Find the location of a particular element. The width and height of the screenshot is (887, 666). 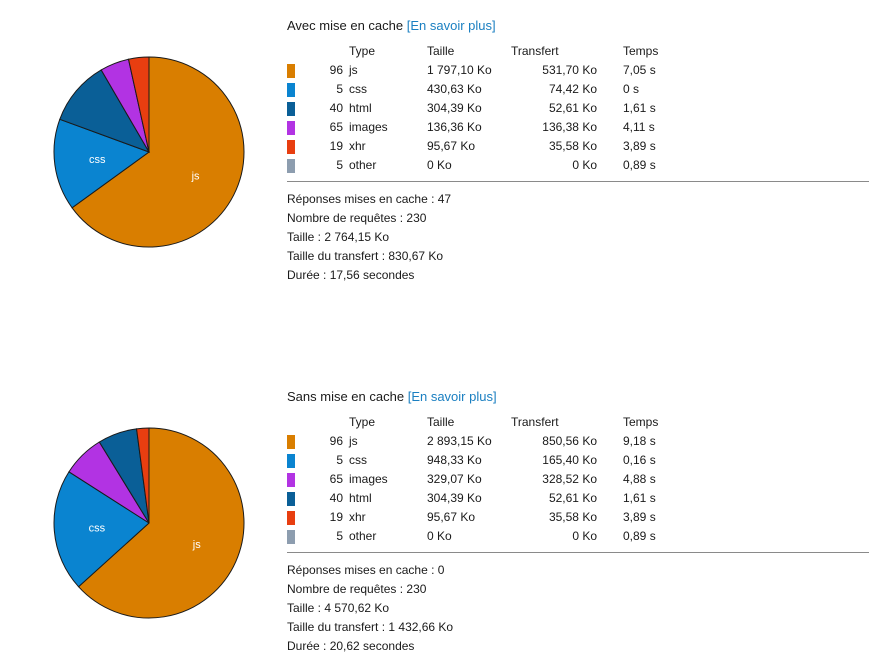

stat-label: Durée : is located at coordinates (307, 646).